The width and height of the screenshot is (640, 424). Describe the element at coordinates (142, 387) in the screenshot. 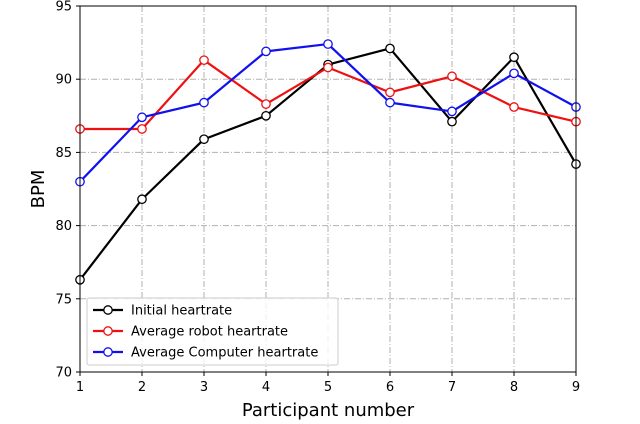

I see `x-tick-label: 2` at that location.